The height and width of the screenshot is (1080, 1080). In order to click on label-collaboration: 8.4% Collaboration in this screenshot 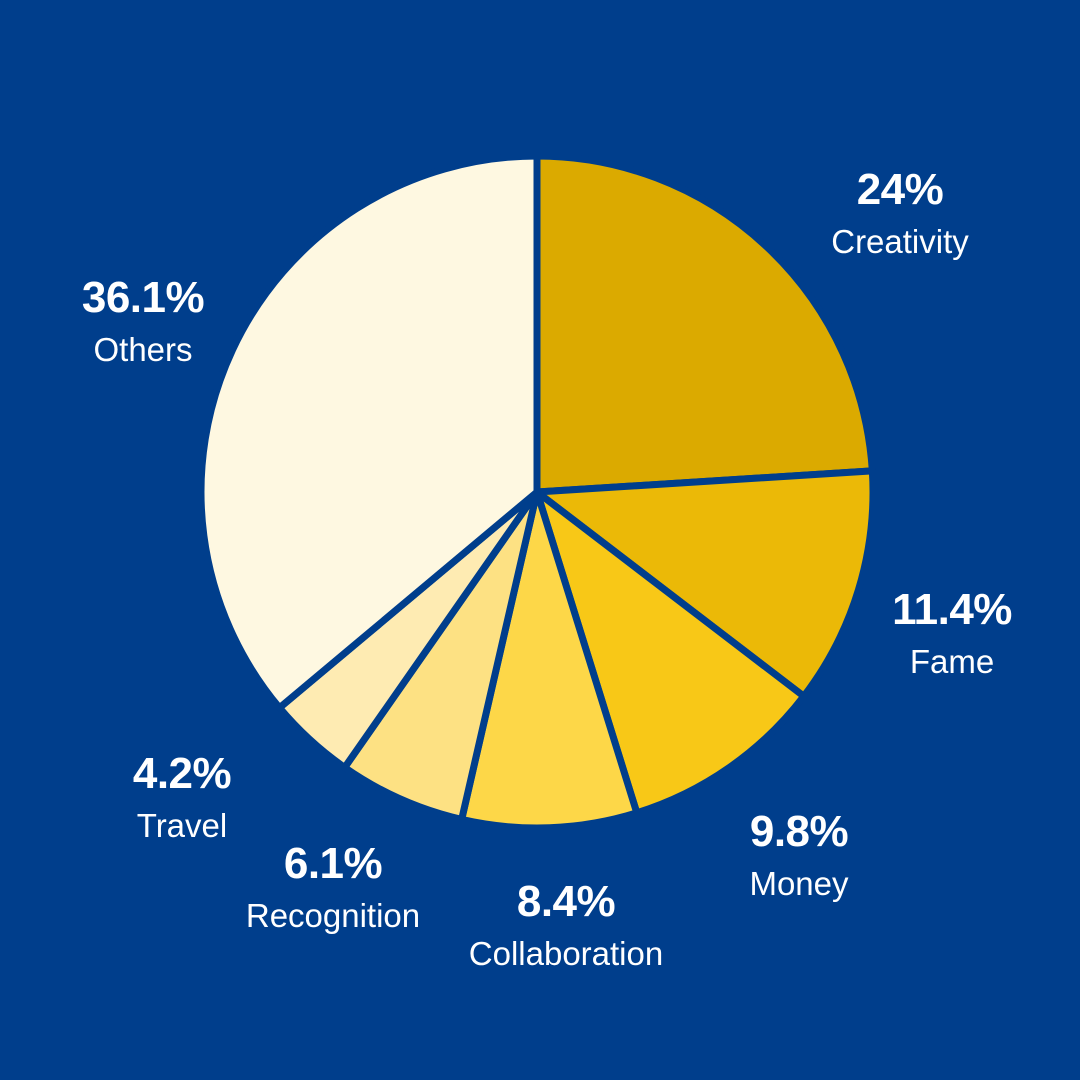, I will do `click(566, 924)`.